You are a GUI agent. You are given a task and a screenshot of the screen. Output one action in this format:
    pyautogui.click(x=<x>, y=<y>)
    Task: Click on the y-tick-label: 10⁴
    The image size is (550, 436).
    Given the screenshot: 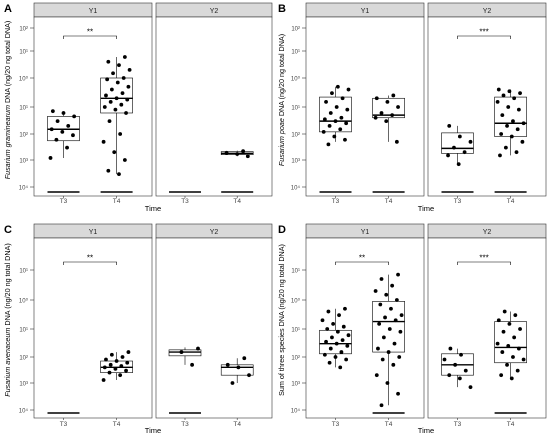 What is the action you would take?
    pyautogui.click(x=296, y=411)
    